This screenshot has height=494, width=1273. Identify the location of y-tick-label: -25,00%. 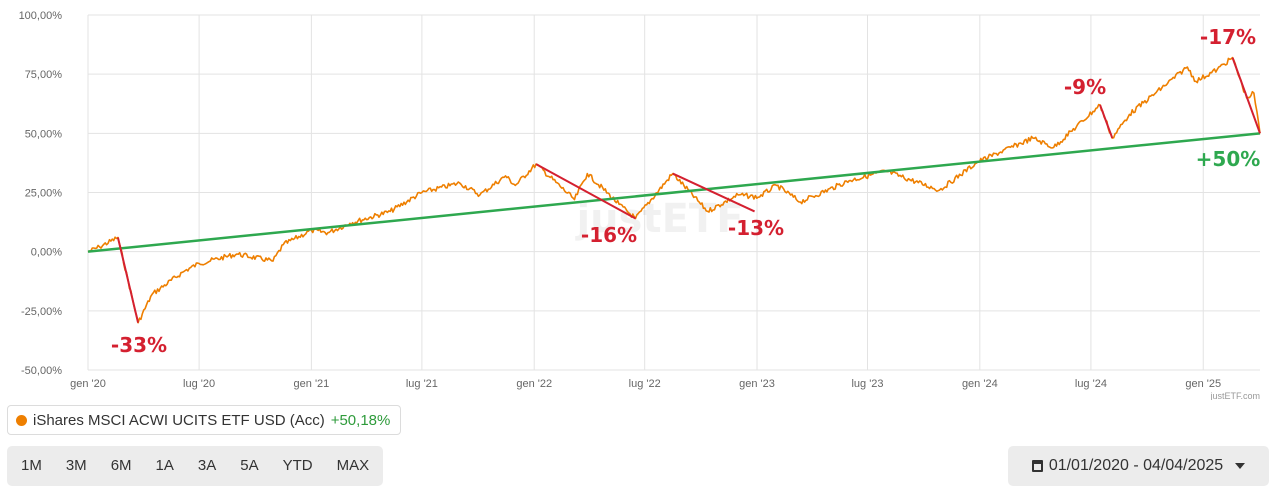
(41, 312).